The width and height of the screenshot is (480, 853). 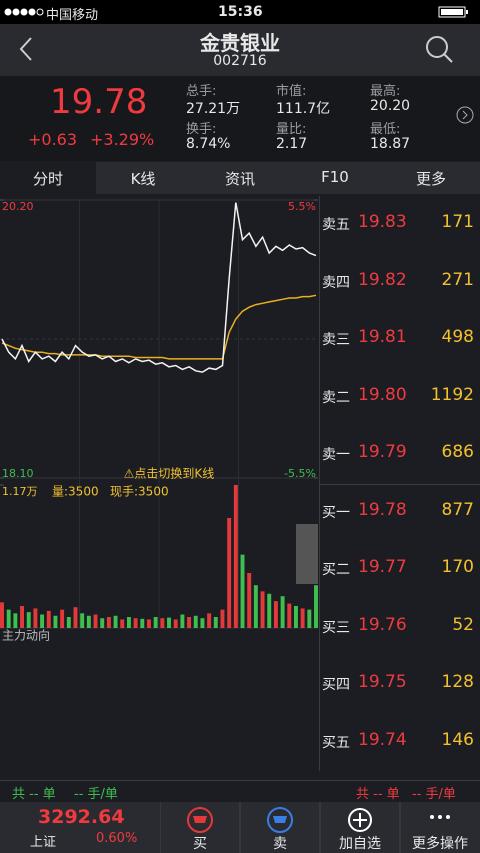 I want to click on book-volume: 52, so click(x=463, y=624).